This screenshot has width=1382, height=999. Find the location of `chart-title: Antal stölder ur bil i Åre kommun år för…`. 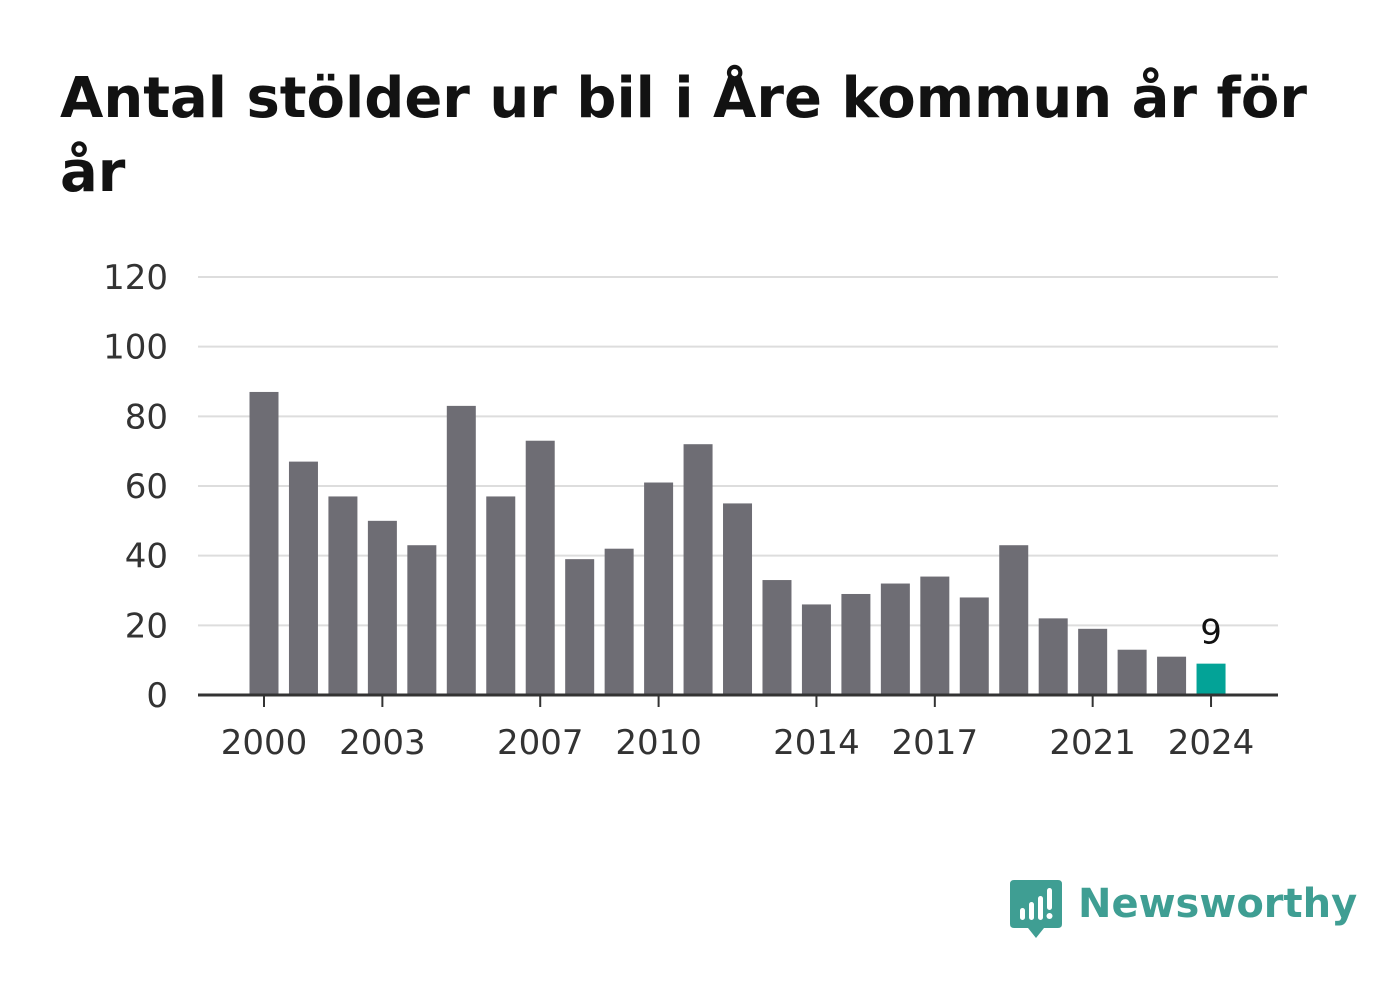

chart-title: Antal stölder ur bil i Åre kommun år för… is located at coordinates (683, 135).